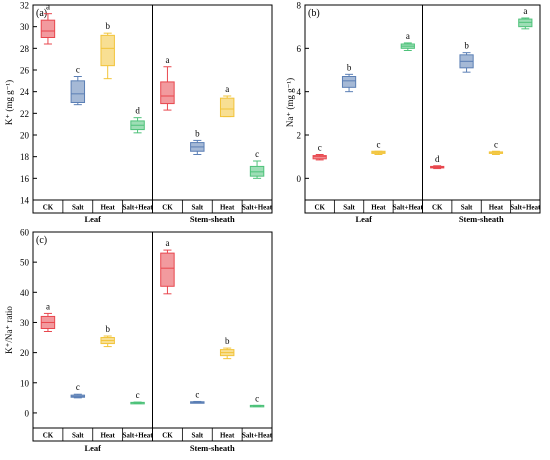  I want to click on y-tick-label: 40, so click(25, 293).